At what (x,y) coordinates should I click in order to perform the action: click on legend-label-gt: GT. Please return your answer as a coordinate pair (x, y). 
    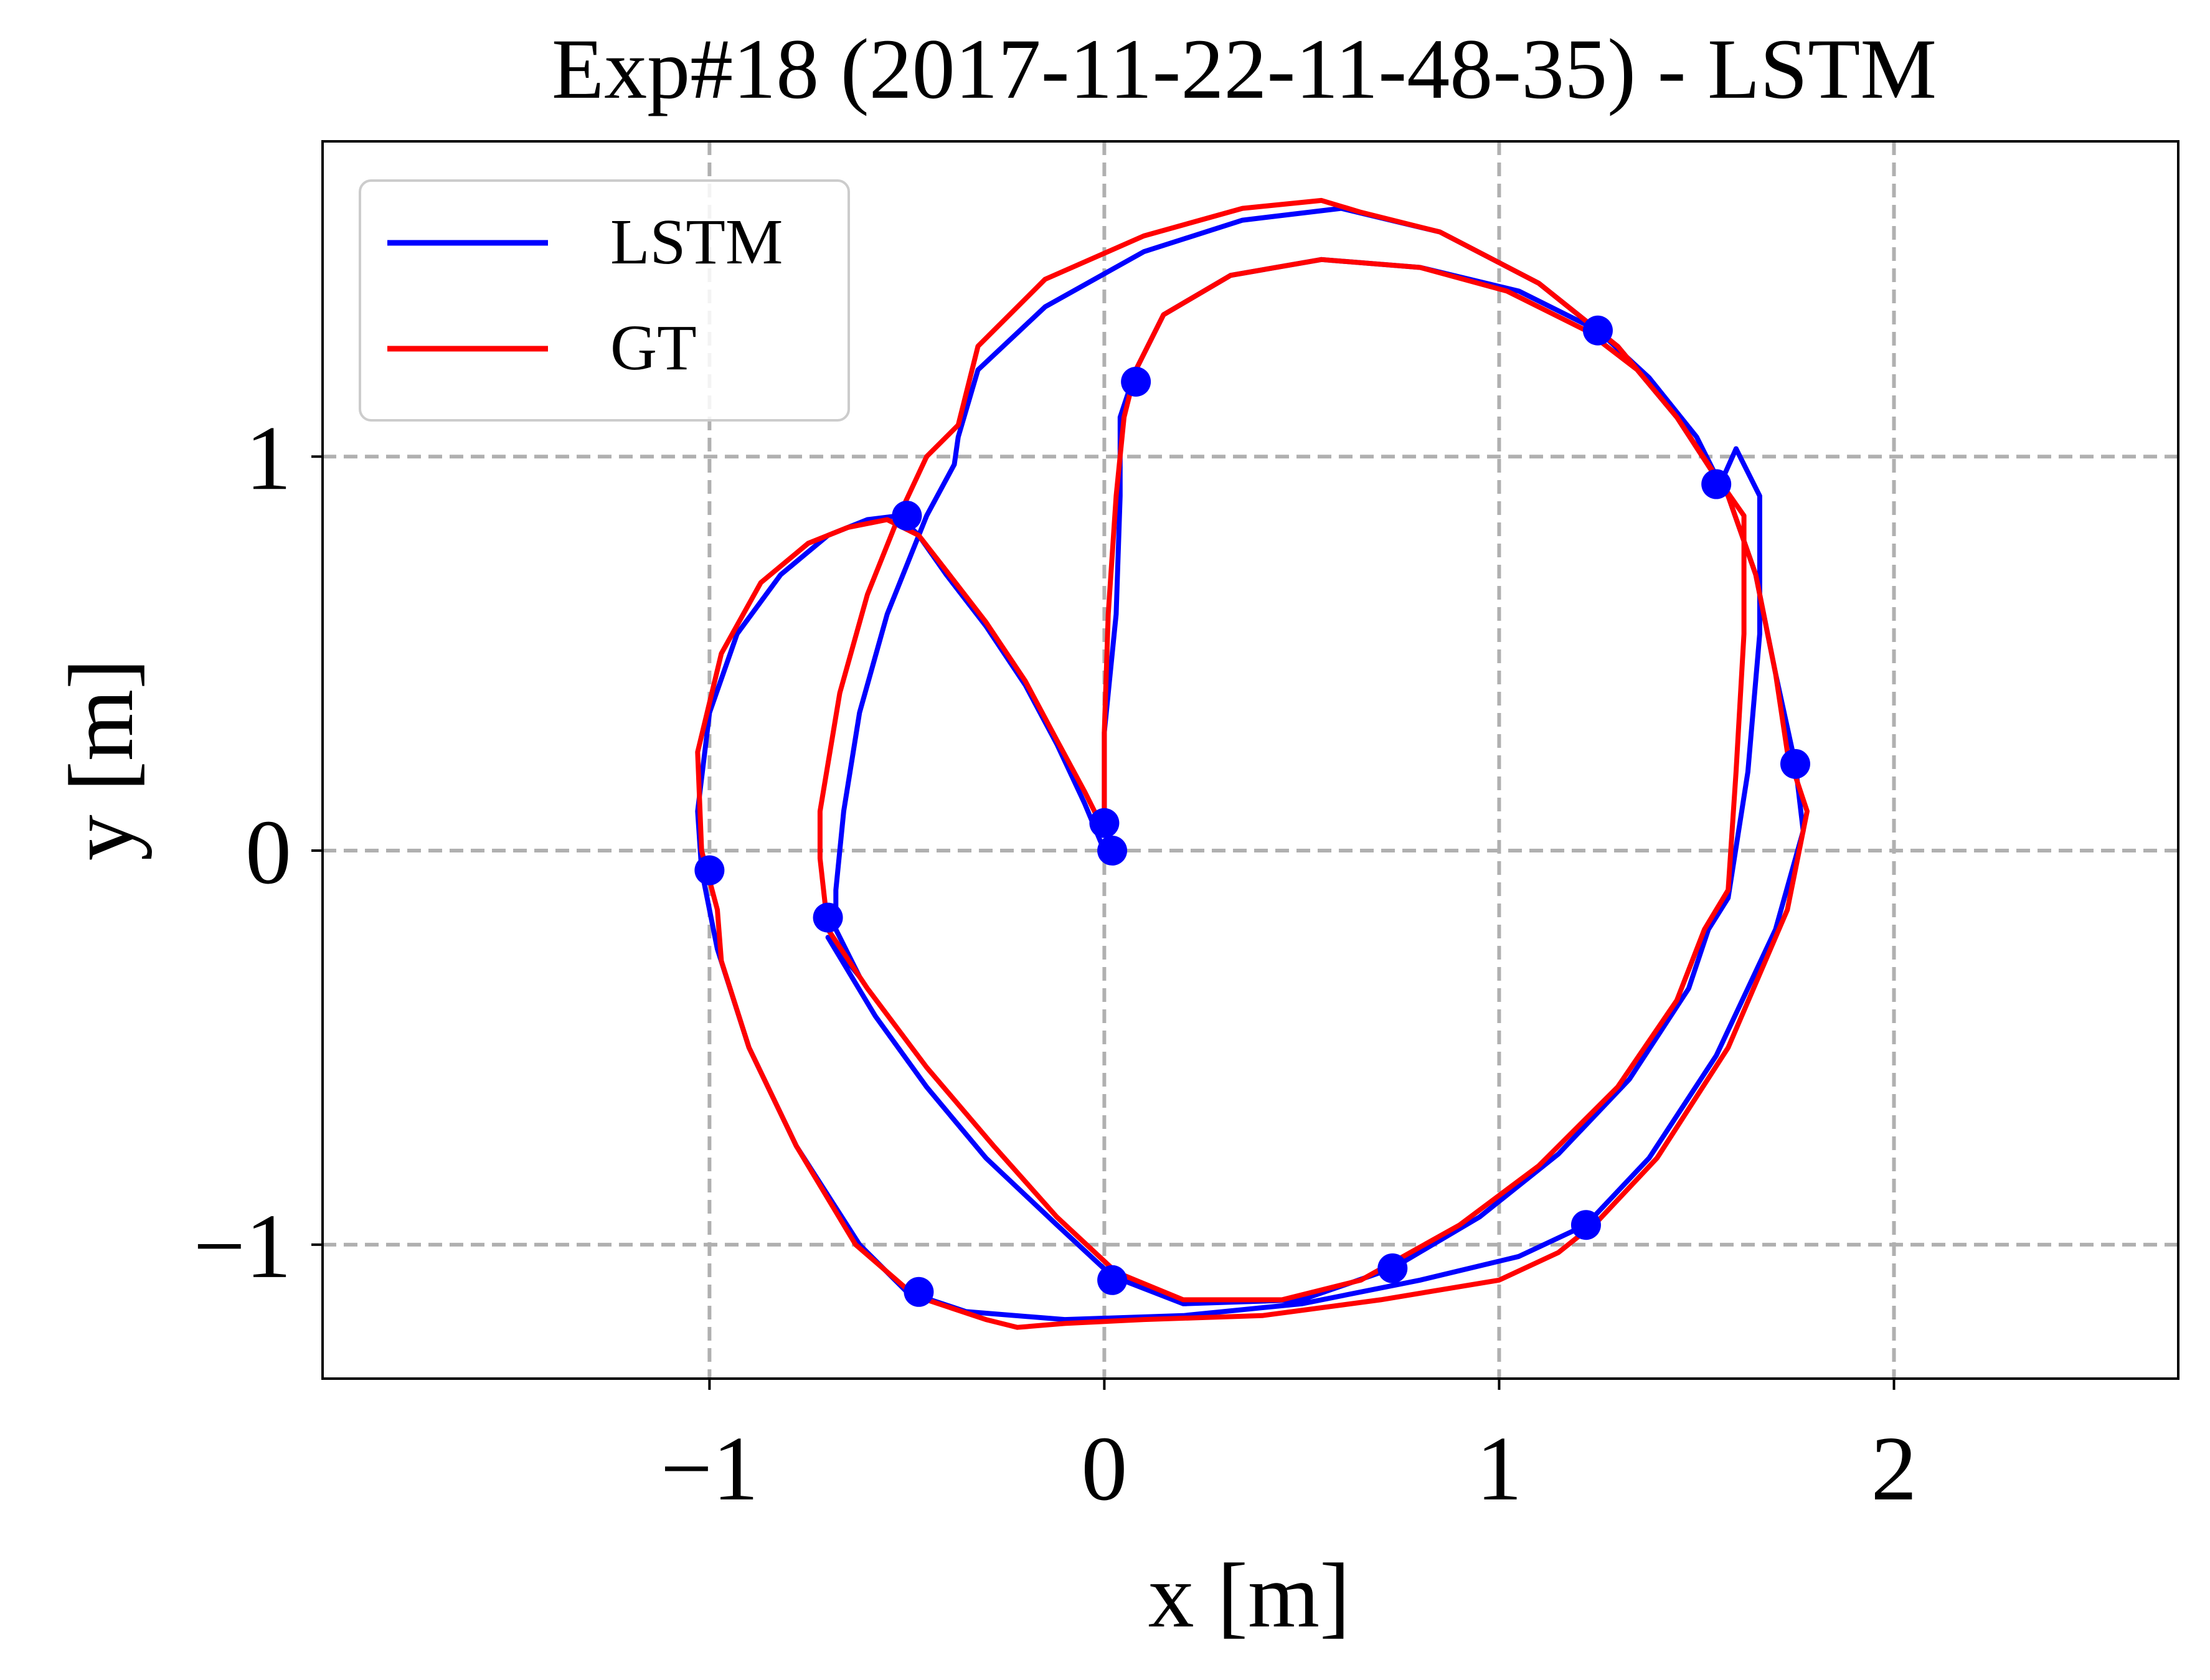
    Looking at the image, I should click on (653, 348).